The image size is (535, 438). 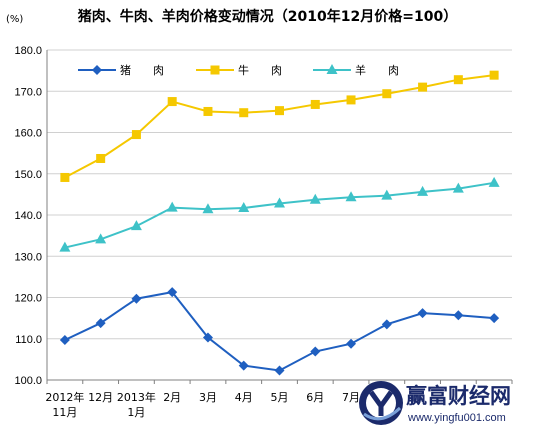 I want to click on y-axis-unit-label: (%), so click(x=14, y=19).